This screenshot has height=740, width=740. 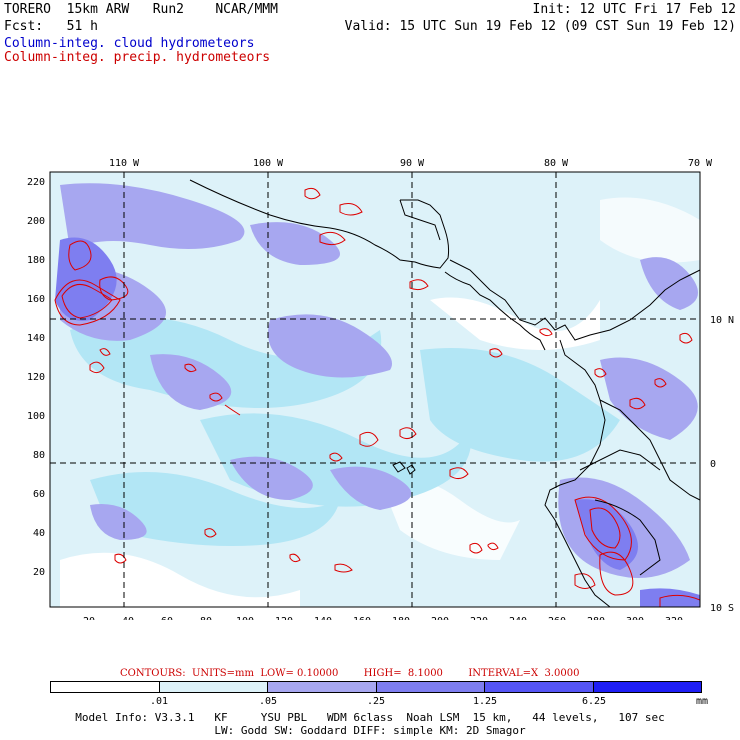 What do you see at coordinates (129, 43) in the screenshot?
I see `cloud-field-label: Column-integ. cloud hydrometeors` at bounding box center [129, 43].